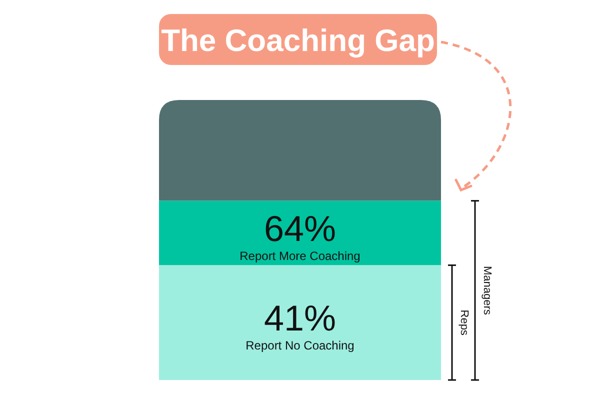  Describe the element at coordinates (487, 291) in the screenshot. I see `text: Managers` at that location.